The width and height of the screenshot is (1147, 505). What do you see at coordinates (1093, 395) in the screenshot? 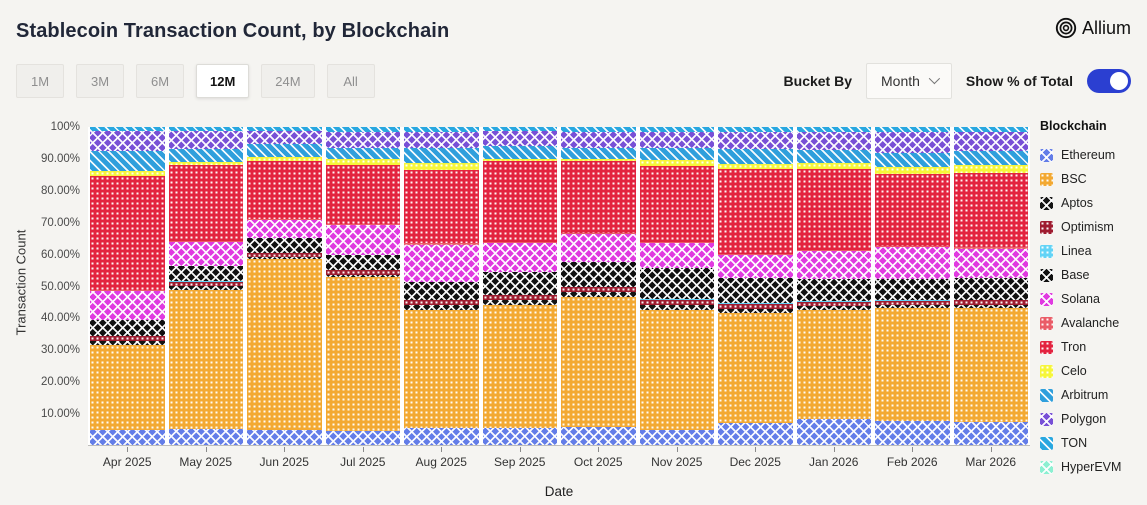
I see `legend-item-arbitrum: Arbitrum` at bounding box center [1093, 395].